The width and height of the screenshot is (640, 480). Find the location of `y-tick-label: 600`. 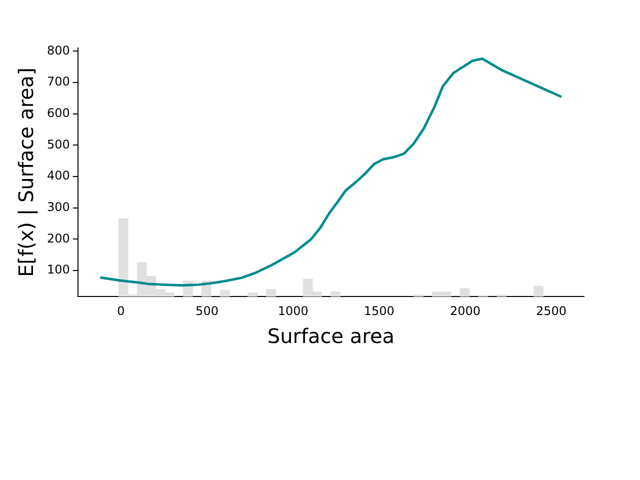

y-tick-label: 600 is located at coordinates (58, 113).